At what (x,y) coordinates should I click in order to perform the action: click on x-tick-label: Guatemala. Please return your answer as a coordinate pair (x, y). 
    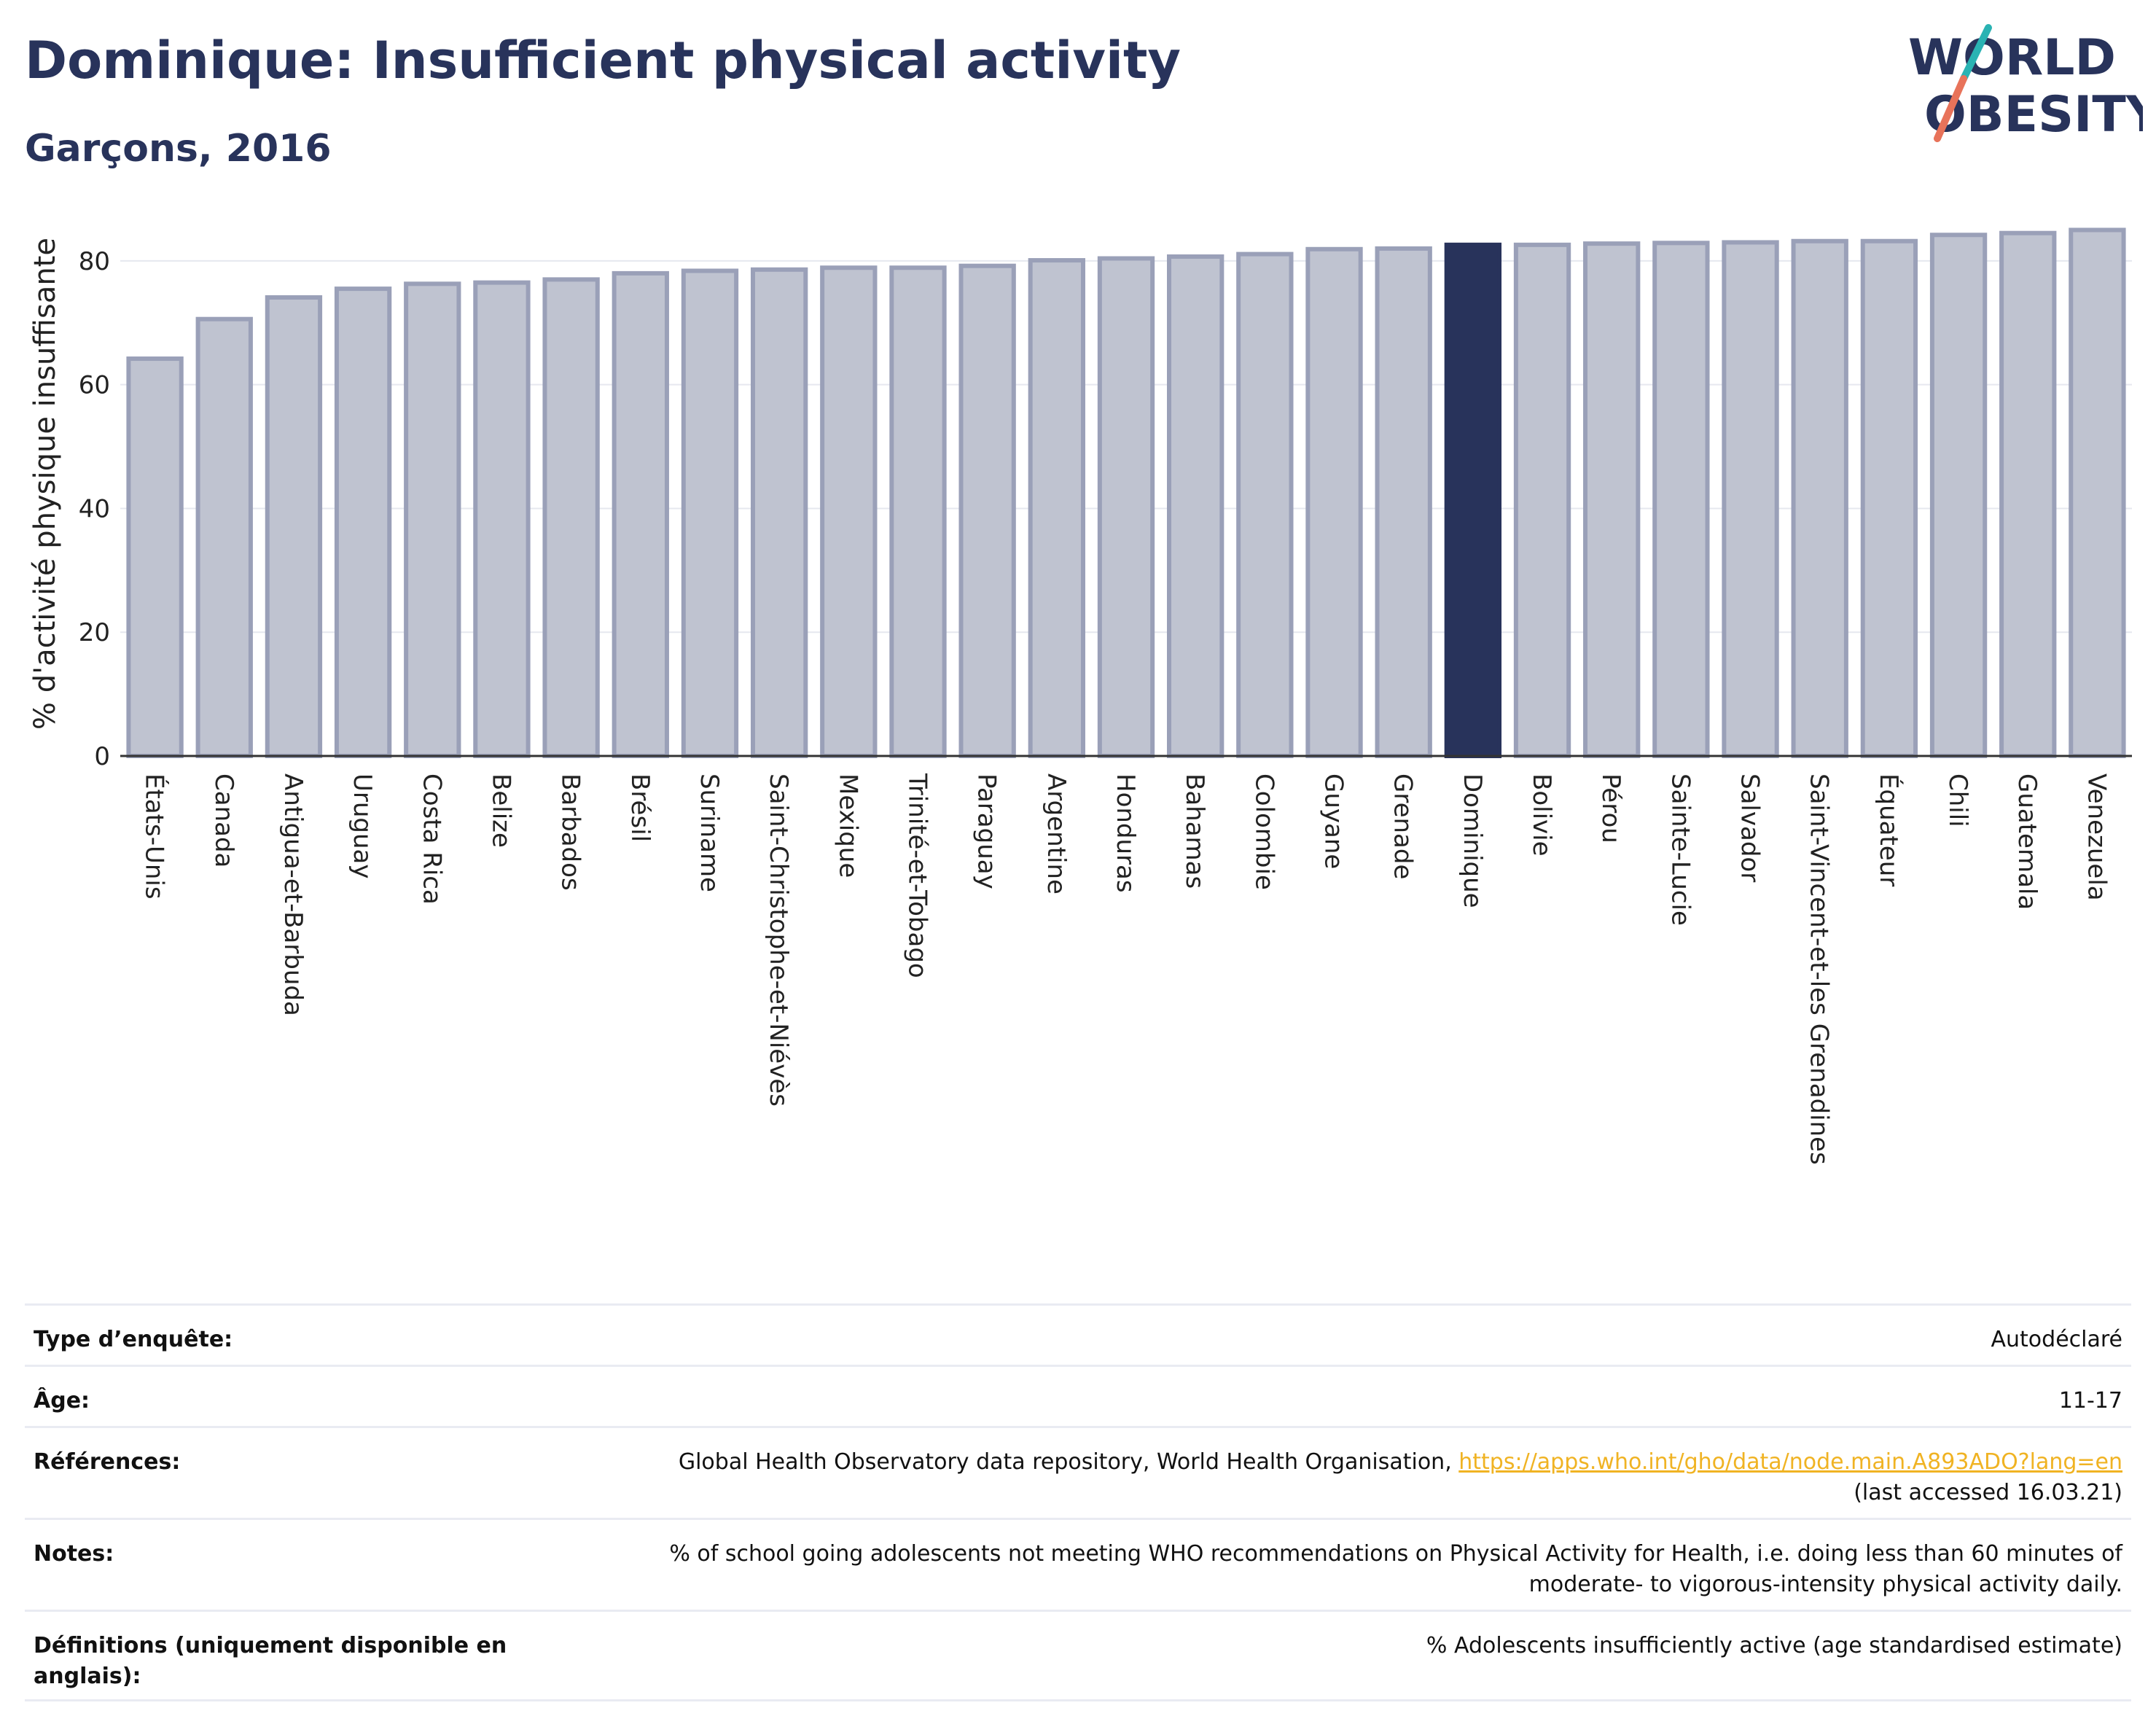
    Looking at the image, I should click on (2027, 842).